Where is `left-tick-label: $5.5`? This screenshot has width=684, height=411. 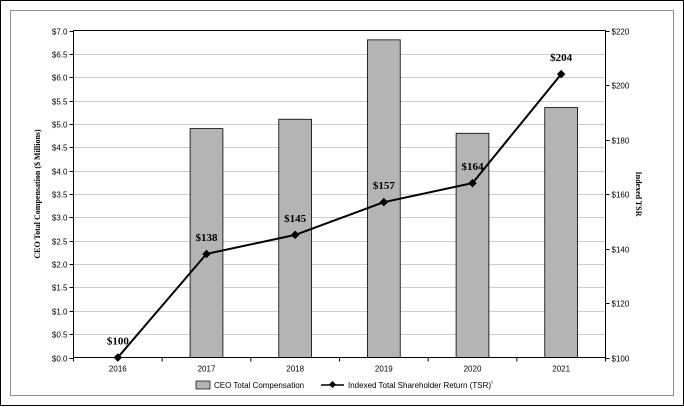 left-tick-label: $5.5 is located at coordinates (60, 102).